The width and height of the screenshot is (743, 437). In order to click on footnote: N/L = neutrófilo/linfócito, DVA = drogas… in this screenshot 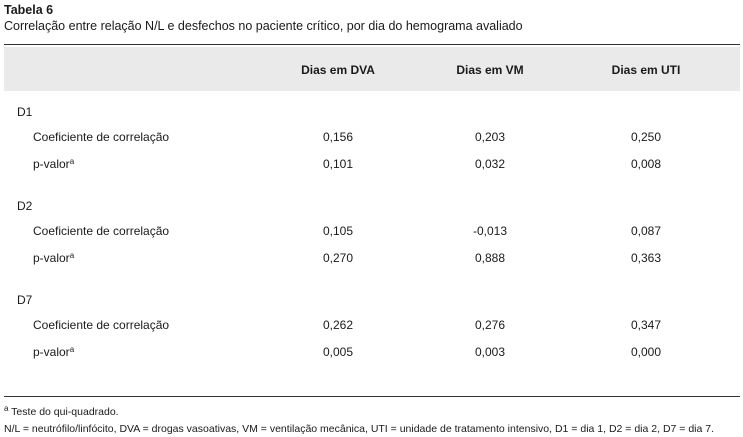, I will do `click(359, 429)`.